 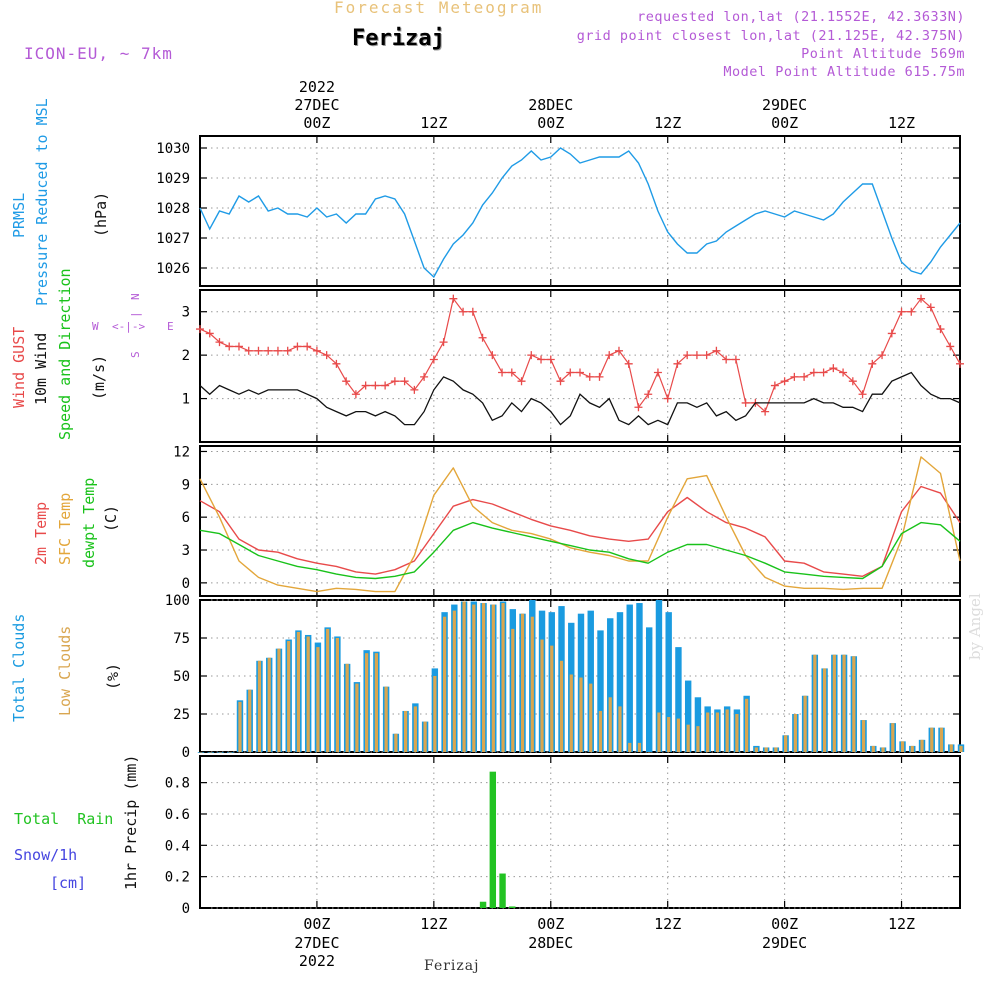 I want to click on temp-label-3: dewpt Temp, so click(x=89, y=523).